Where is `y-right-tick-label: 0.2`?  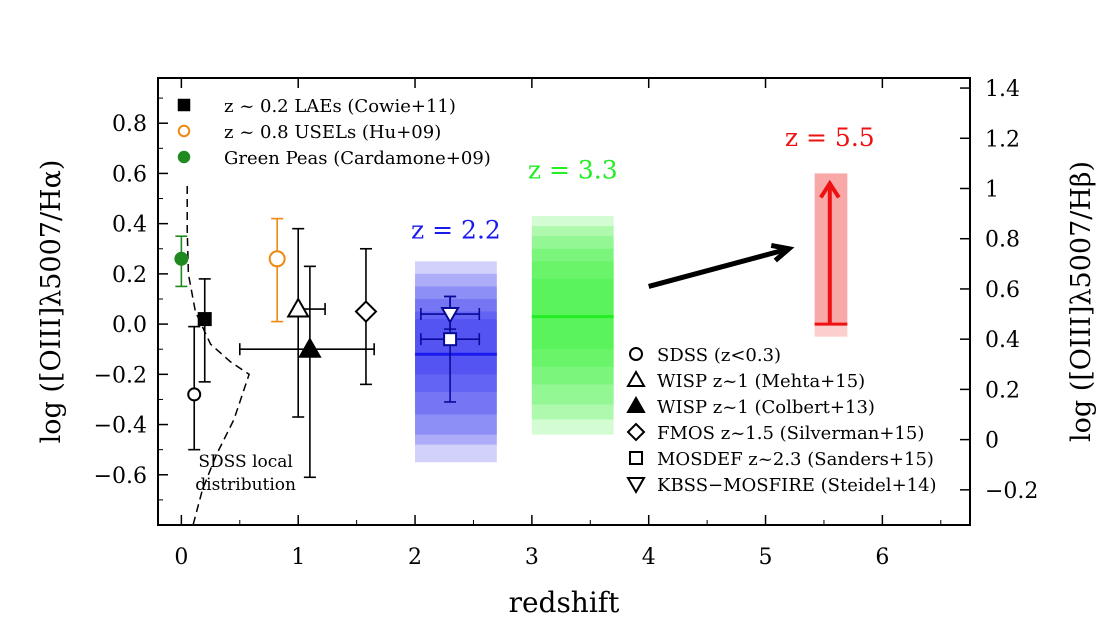
y-right-tick-label: 0.2 is located at coordinates (1002, 390).